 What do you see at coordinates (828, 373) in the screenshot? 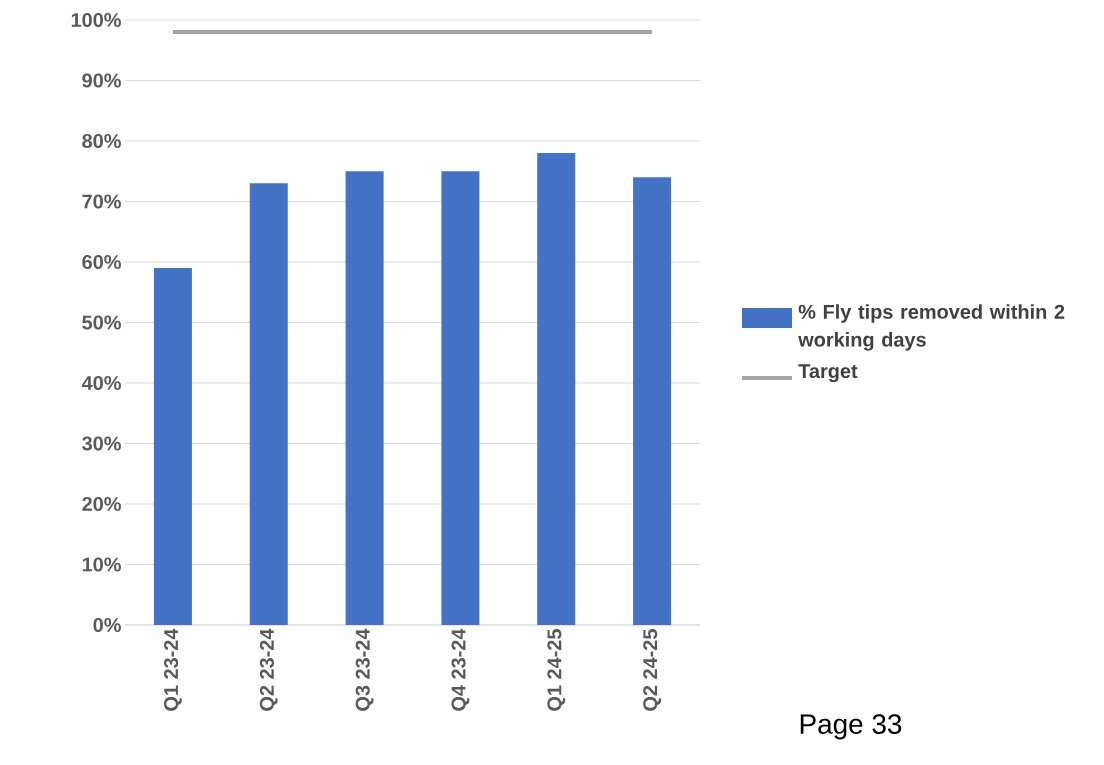
I see `legend-label: Target` at bounding box center [828, 373].